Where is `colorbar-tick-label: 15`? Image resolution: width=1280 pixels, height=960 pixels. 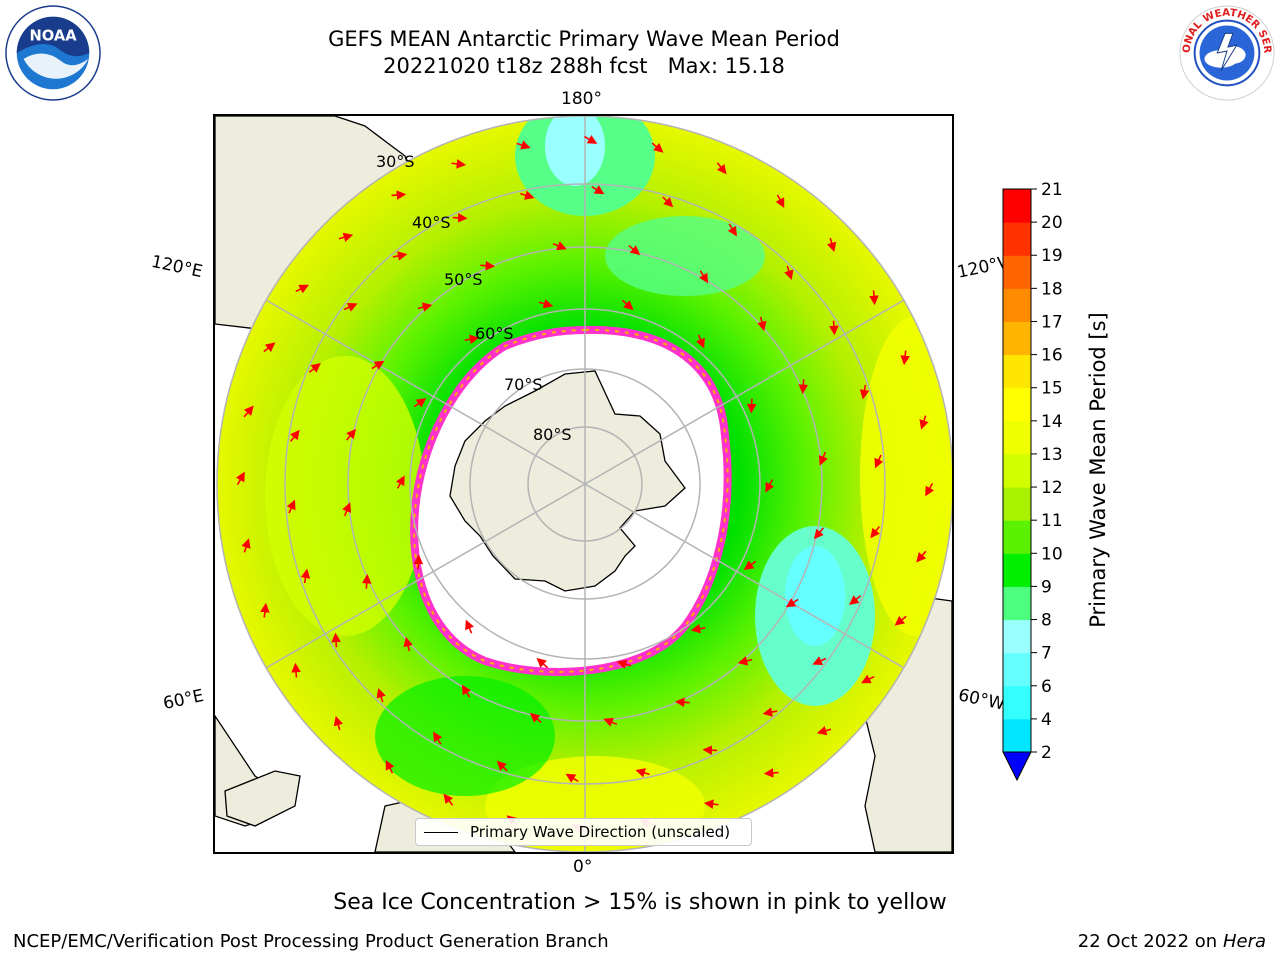
colorbar-tick-label: 15 is located at coordinates (1052, 389).